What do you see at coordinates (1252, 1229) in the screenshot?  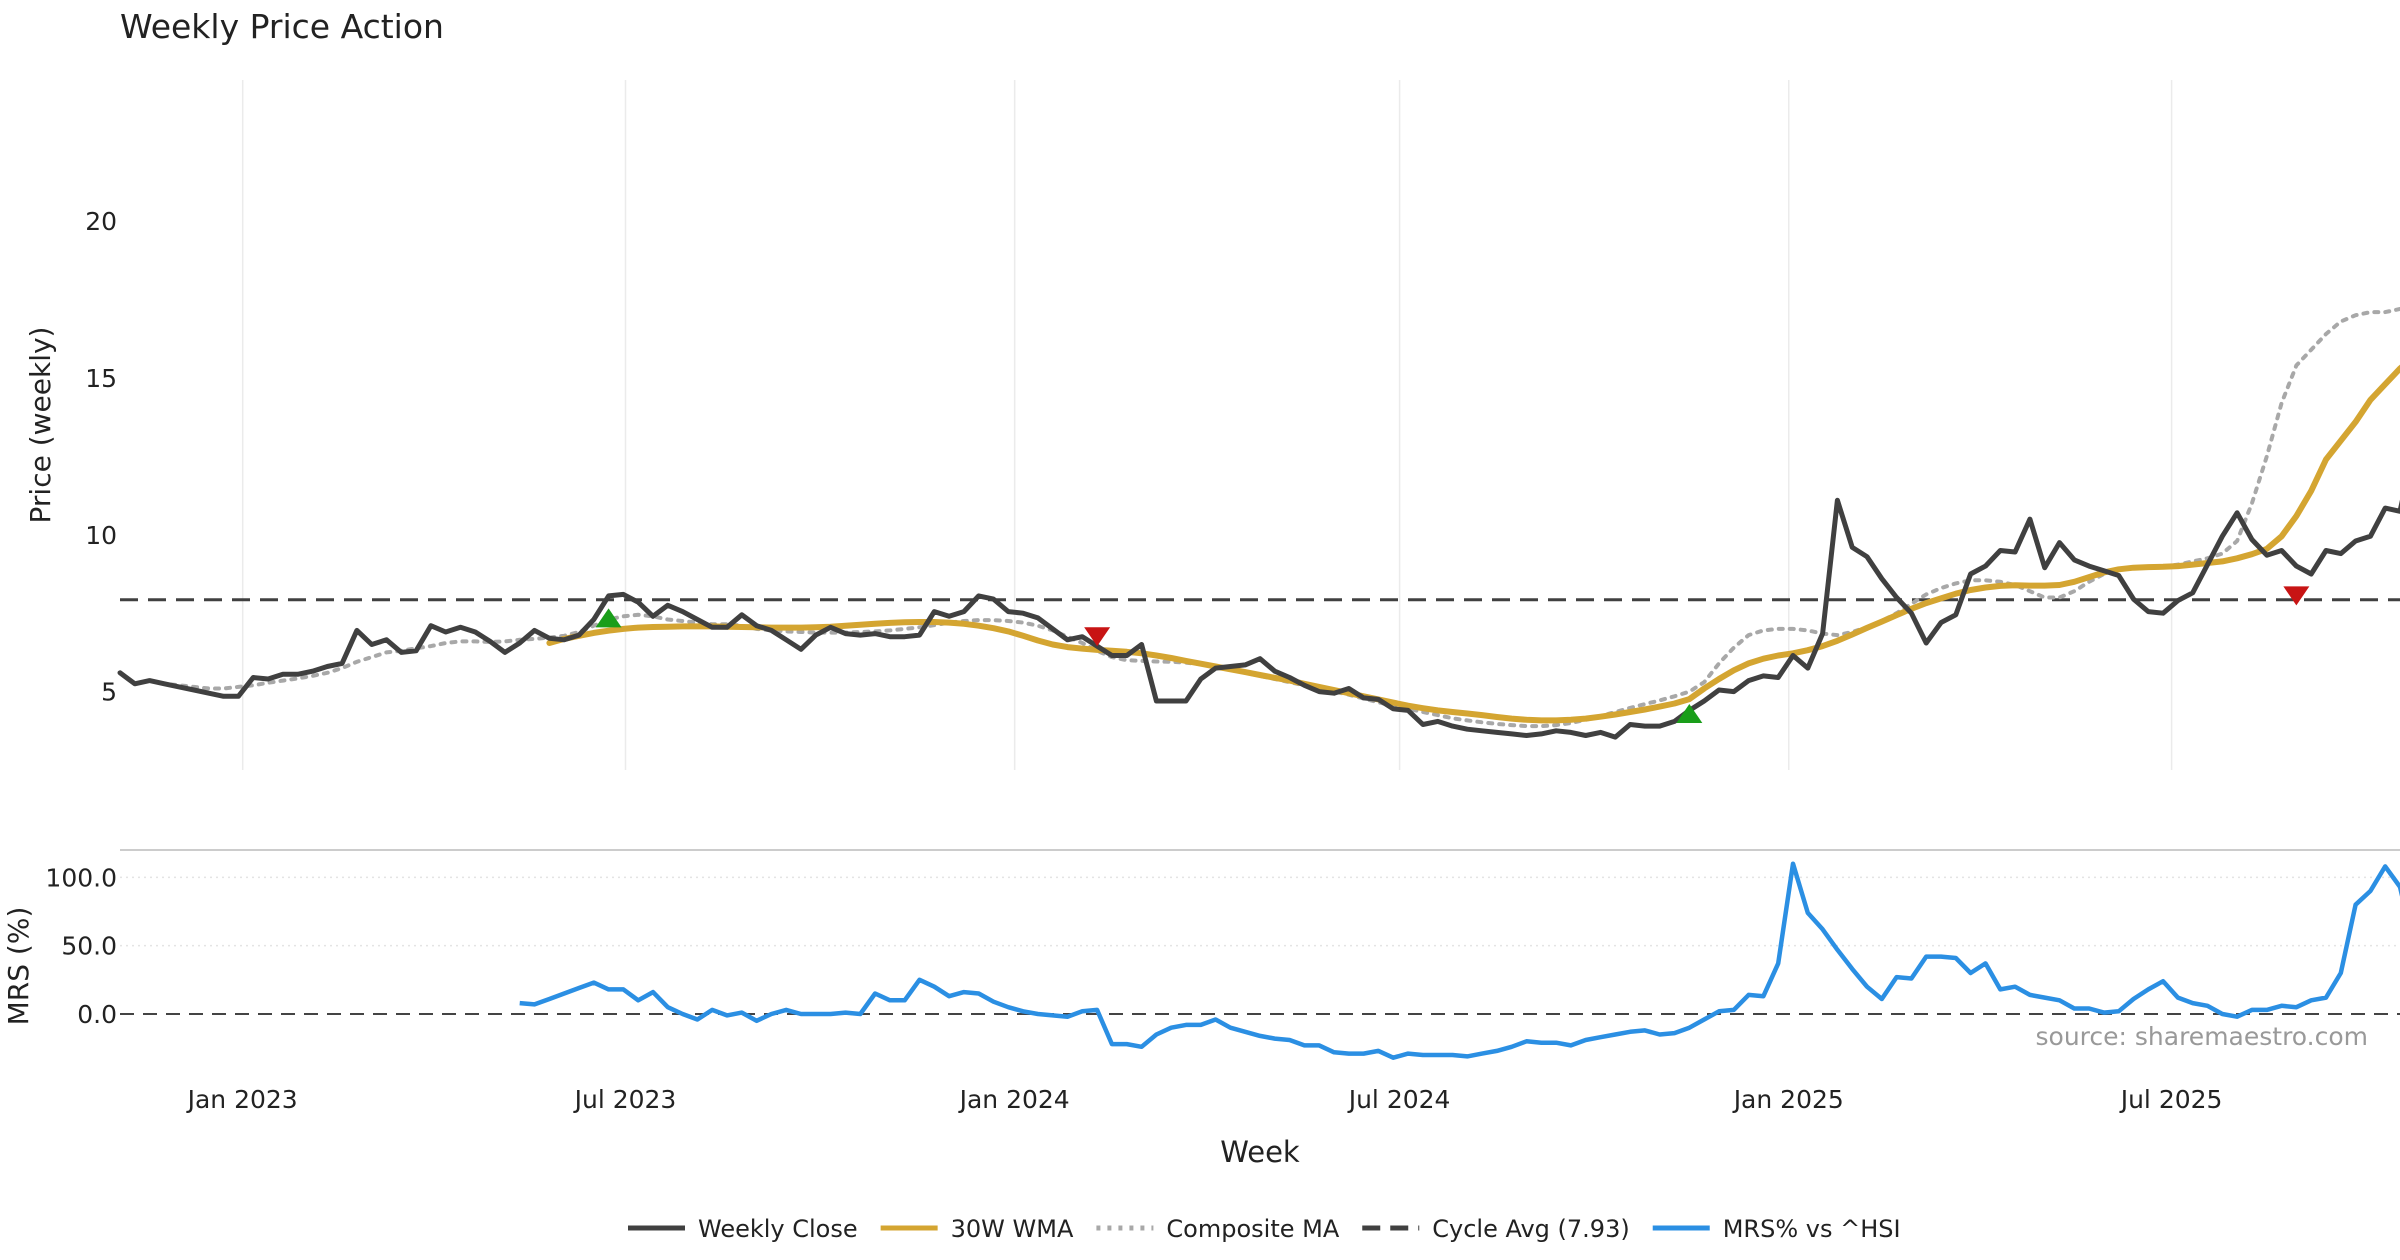 I see `legend-label: Composite MA` at bounding box center [1252, 1229].